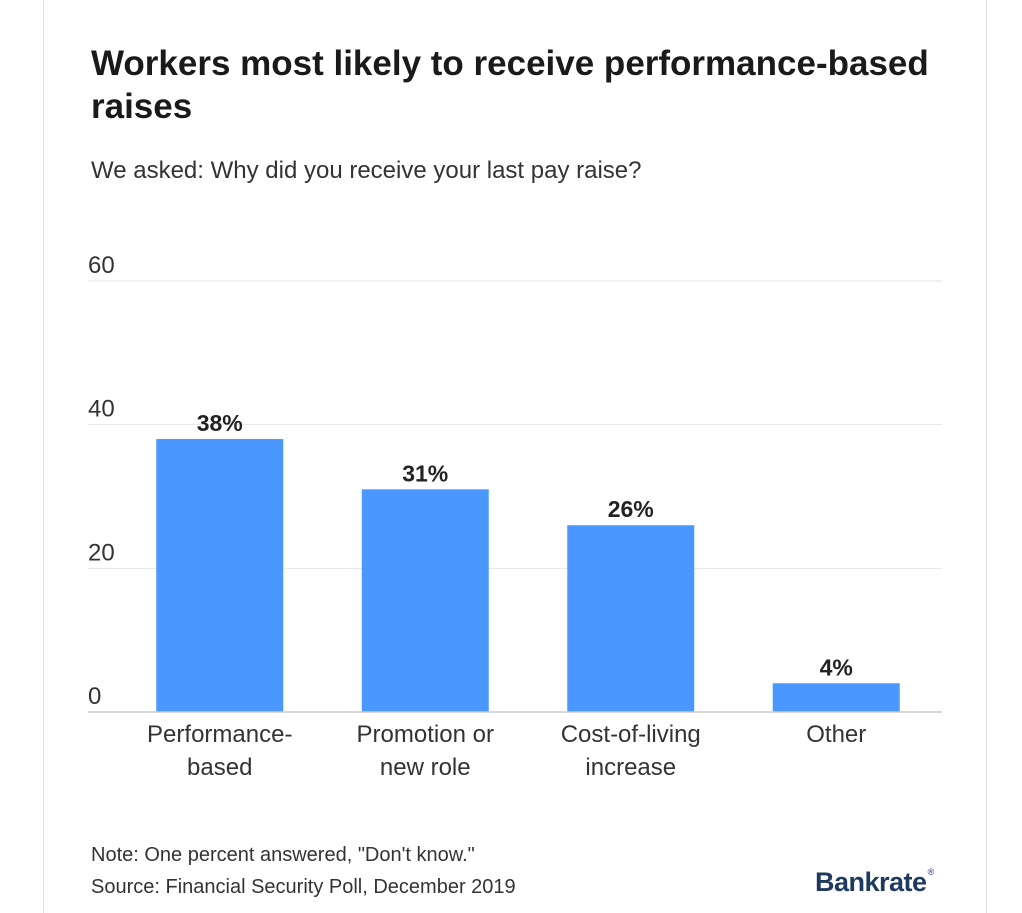 The image size is (1022, 913). I want to click on y-tick-label: 20, so click(101, 552).